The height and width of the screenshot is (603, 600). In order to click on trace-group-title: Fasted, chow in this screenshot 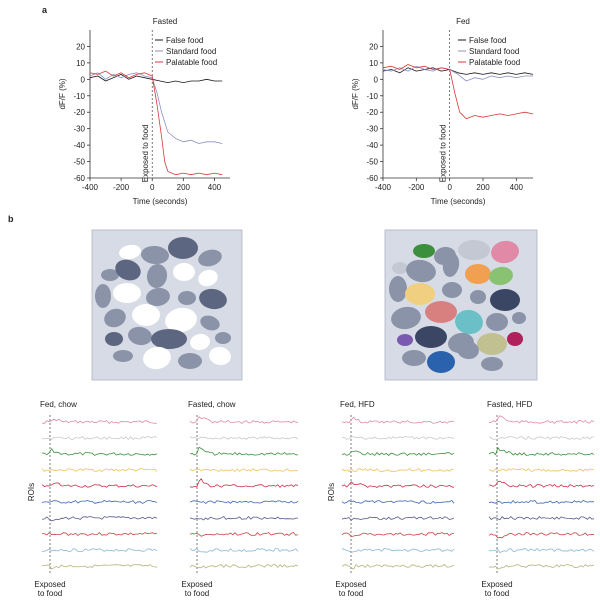, I will do `click(212, 404)`.